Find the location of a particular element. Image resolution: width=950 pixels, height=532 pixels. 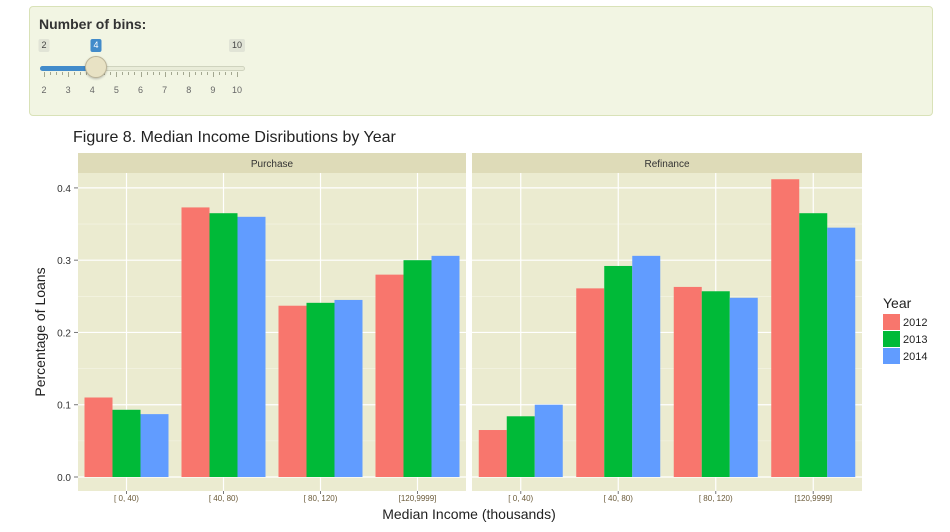

slider-tick-label: 10 is located at coordinates (237, 90).